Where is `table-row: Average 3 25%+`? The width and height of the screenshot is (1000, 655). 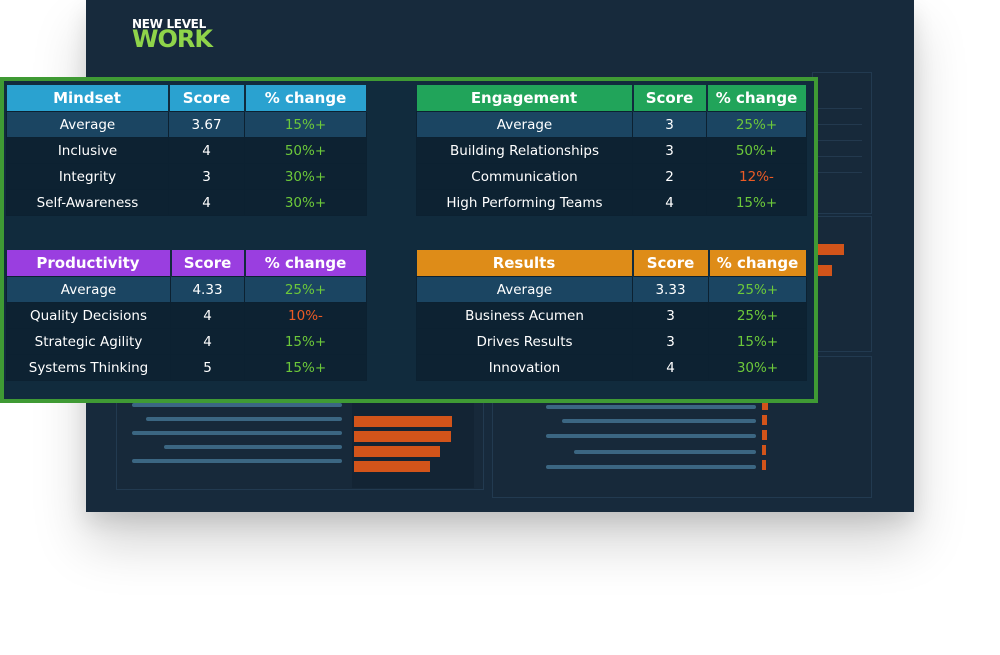 table-row: Average 3 25%+ is located at coordinates (611, 124).